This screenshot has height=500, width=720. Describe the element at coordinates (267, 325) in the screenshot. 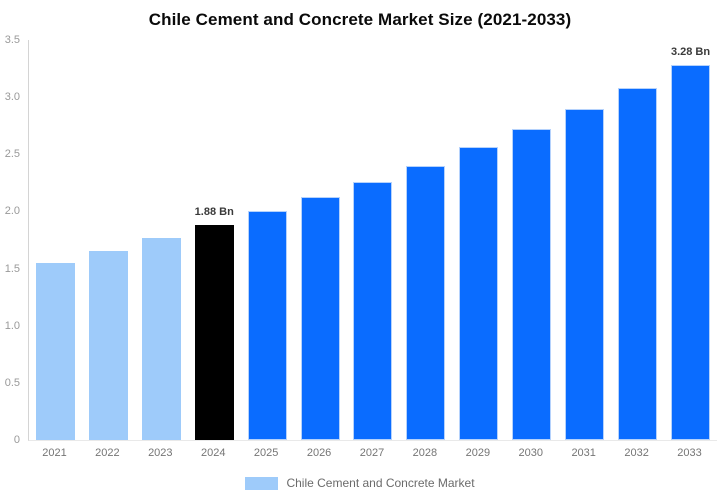

I see `bar-2025` at that location.